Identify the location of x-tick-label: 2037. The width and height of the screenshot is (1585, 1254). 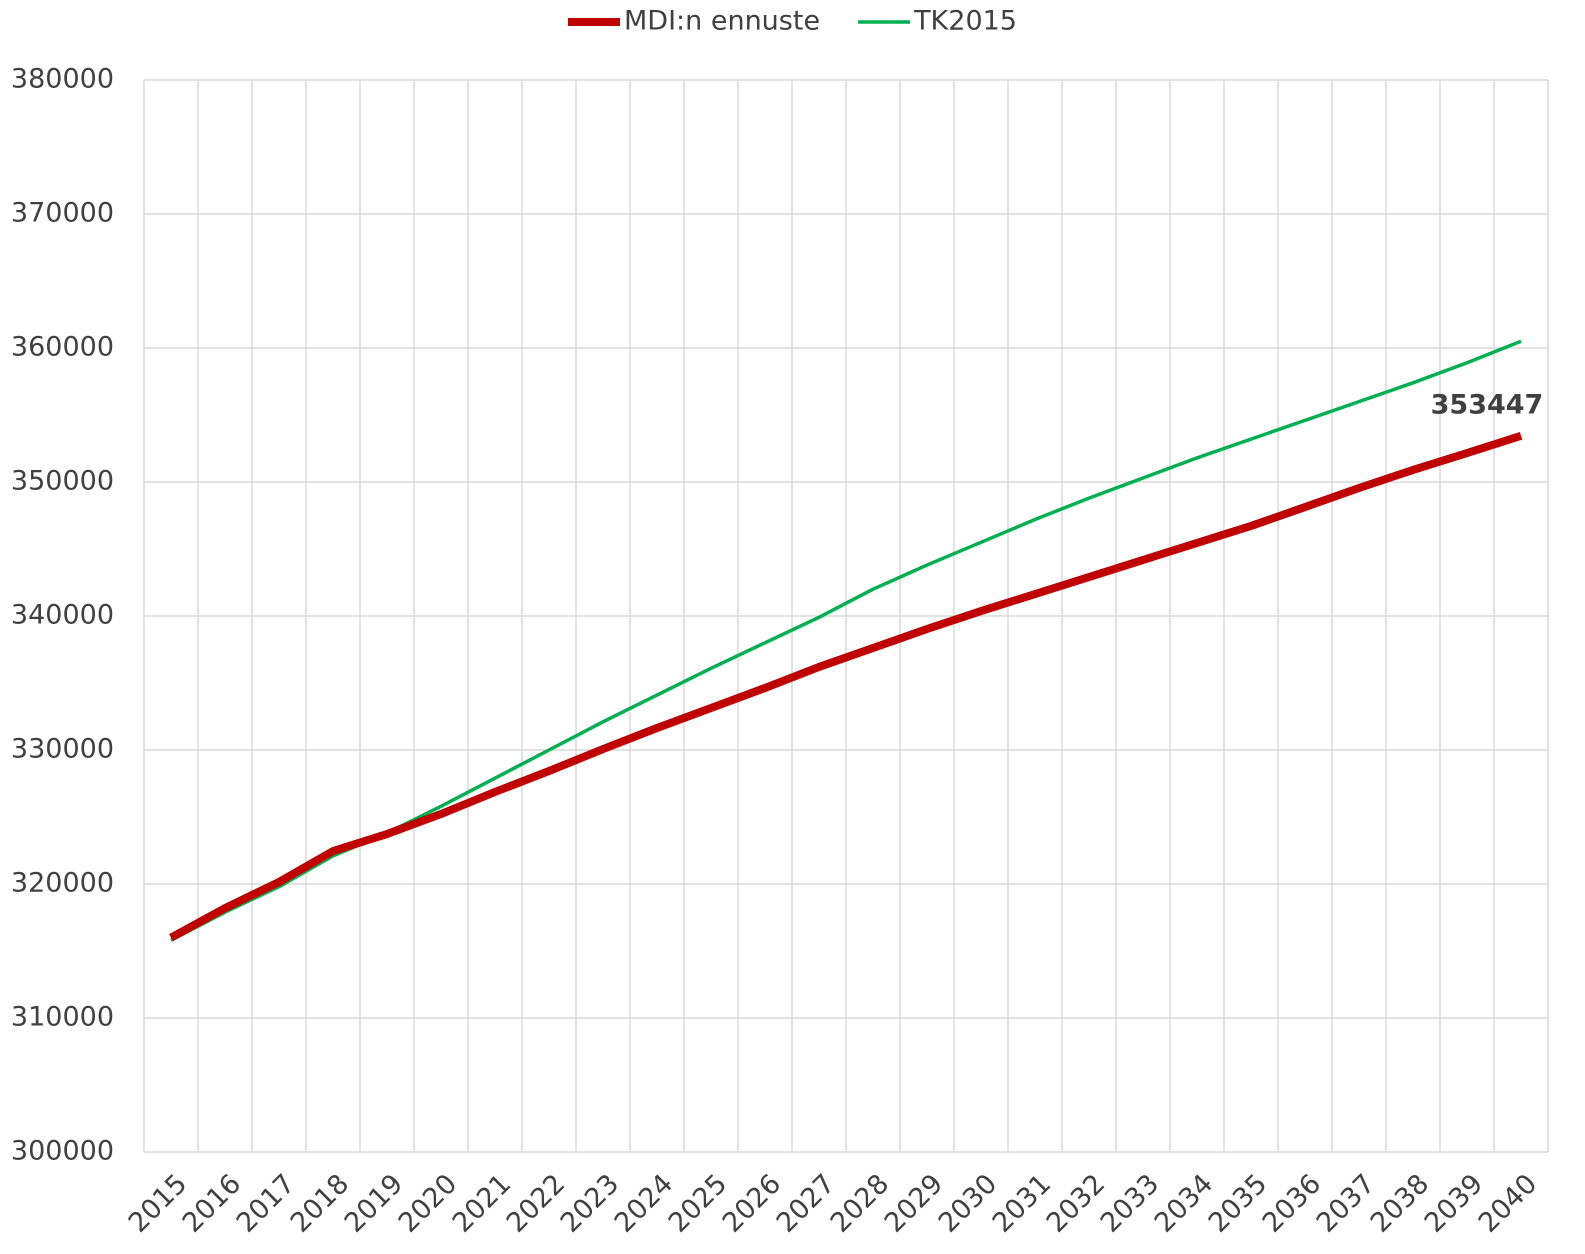
(1346, 1203).